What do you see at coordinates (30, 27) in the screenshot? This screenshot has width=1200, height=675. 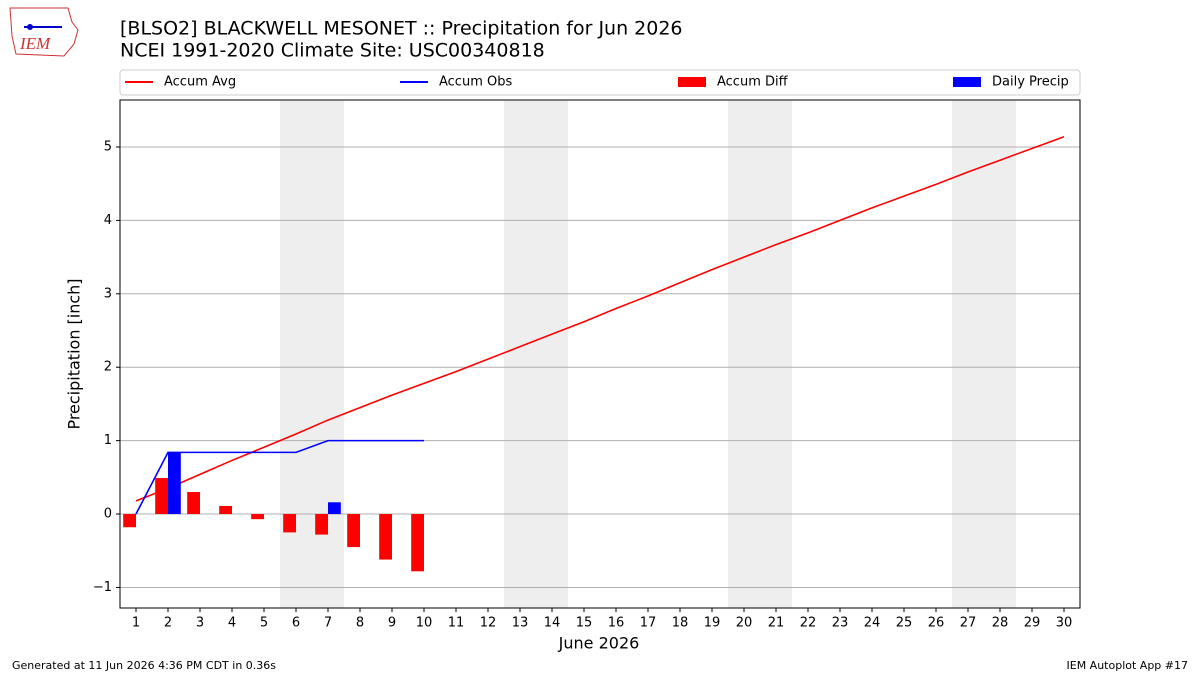 I see `logo-icon` at bounding box center [30, 27].